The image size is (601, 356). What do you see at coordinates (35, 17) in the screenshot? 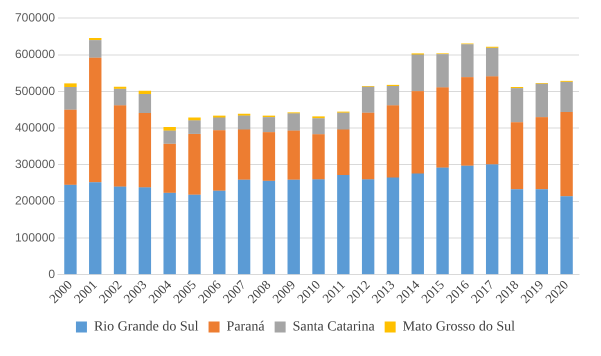
I see `y-tick-label: 700000` at bounding box center [35, 17].